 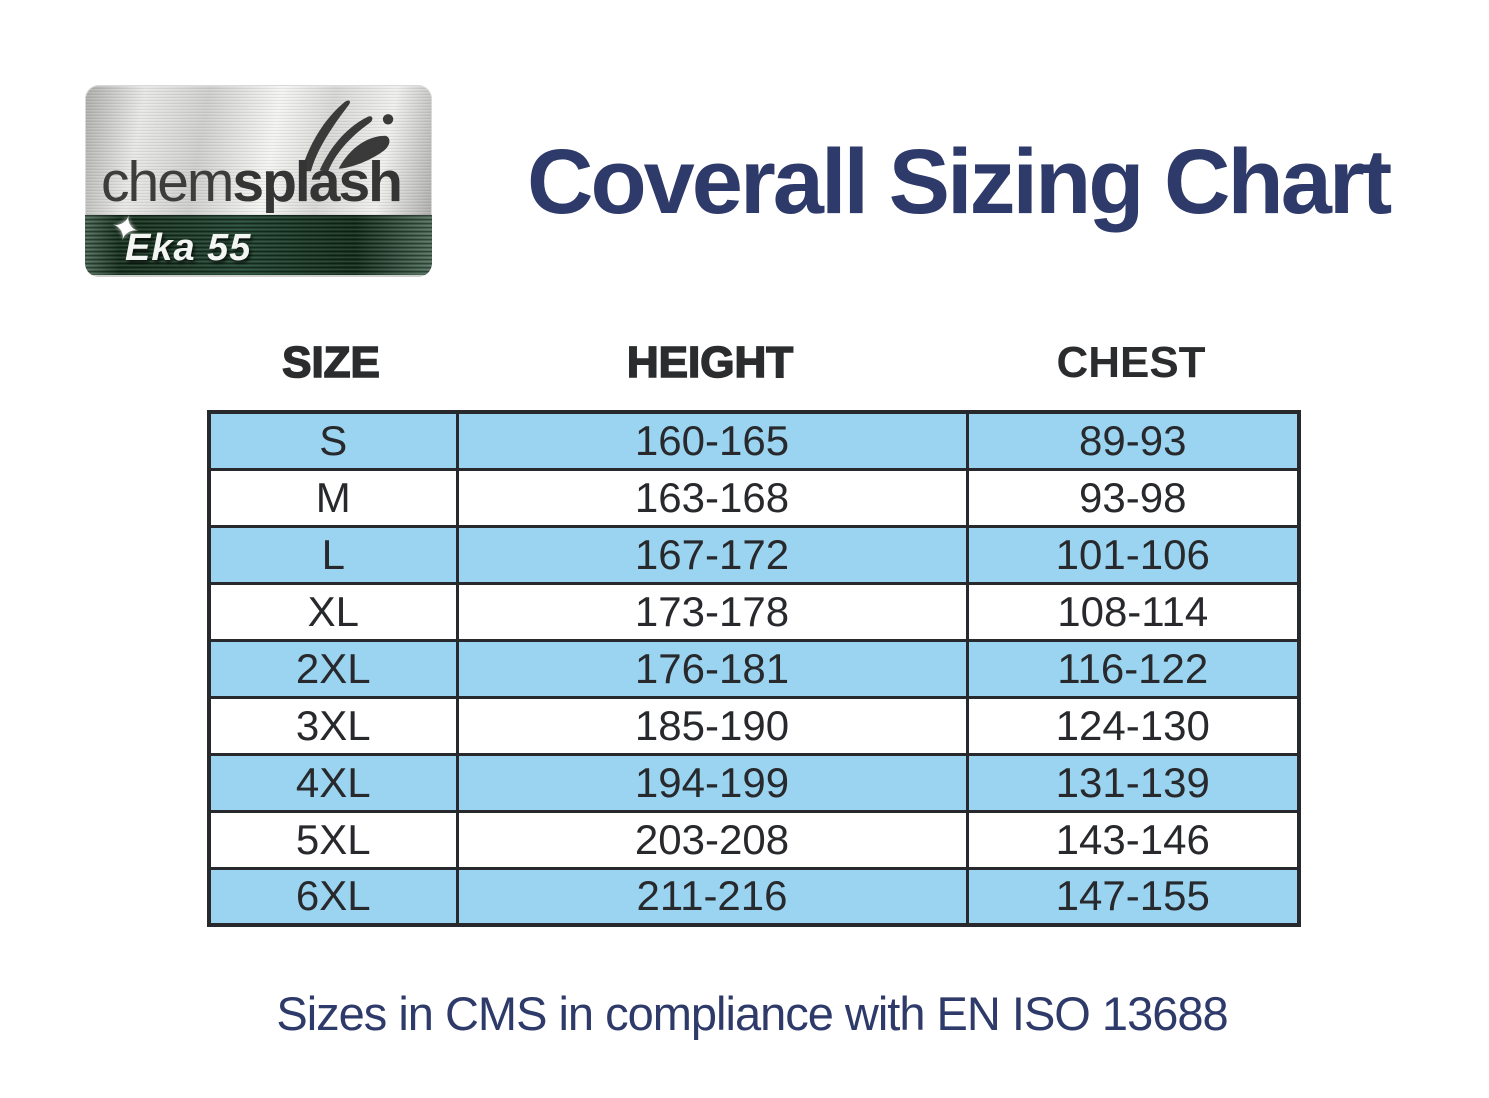 I want to click on product-name: Eka 55, so click(x=188, y=248).